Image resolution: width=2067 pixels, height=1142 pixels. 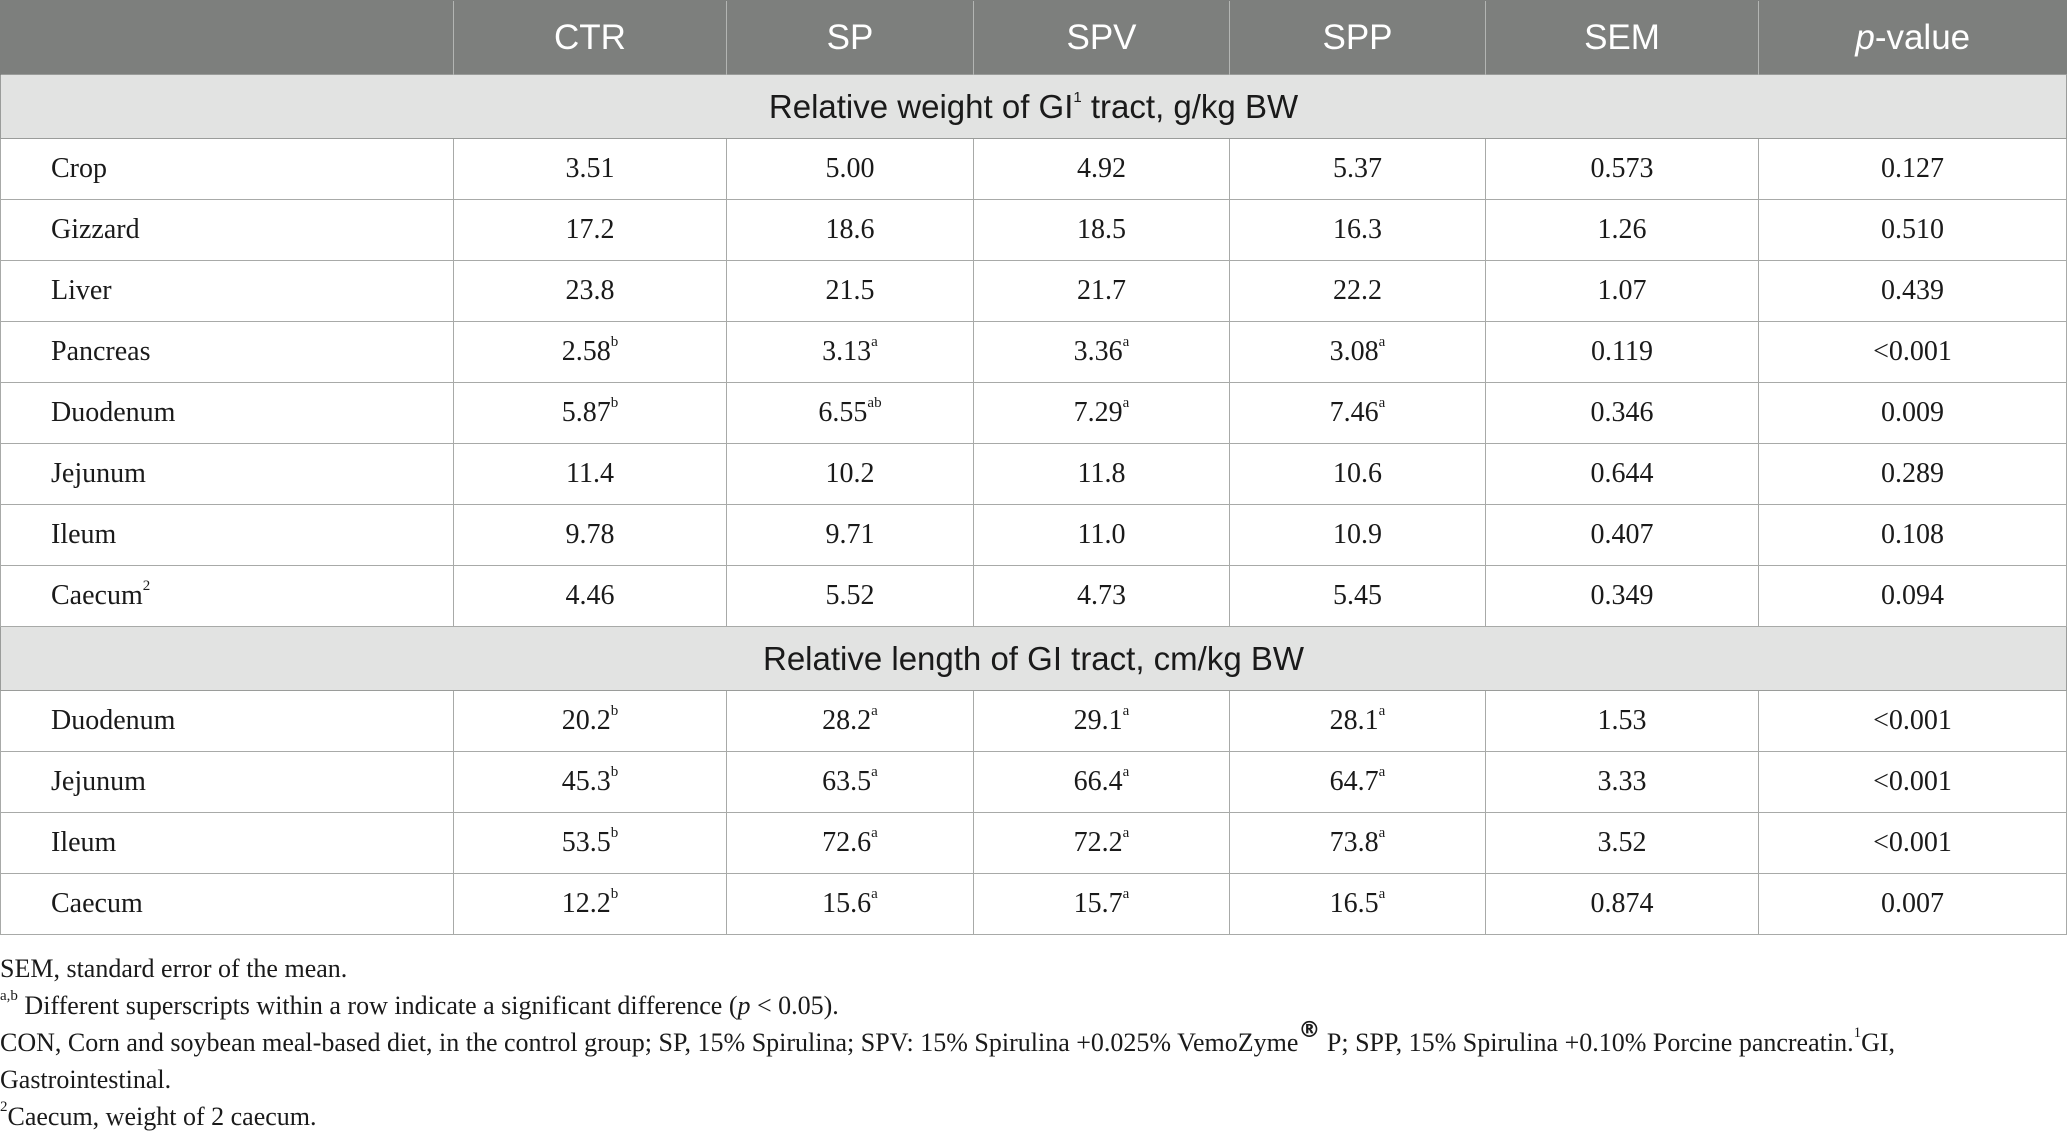 What do you see at coordinates (850, 843) in the screenshot?
I see `cell-sp: 72.6a` at bounding box center [850, 843].